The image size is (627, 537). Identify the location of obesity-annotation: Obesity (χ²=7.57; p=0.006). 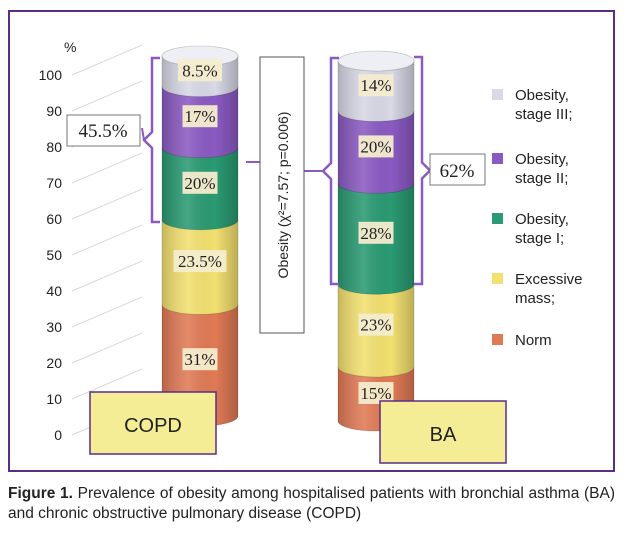
(282, 195).